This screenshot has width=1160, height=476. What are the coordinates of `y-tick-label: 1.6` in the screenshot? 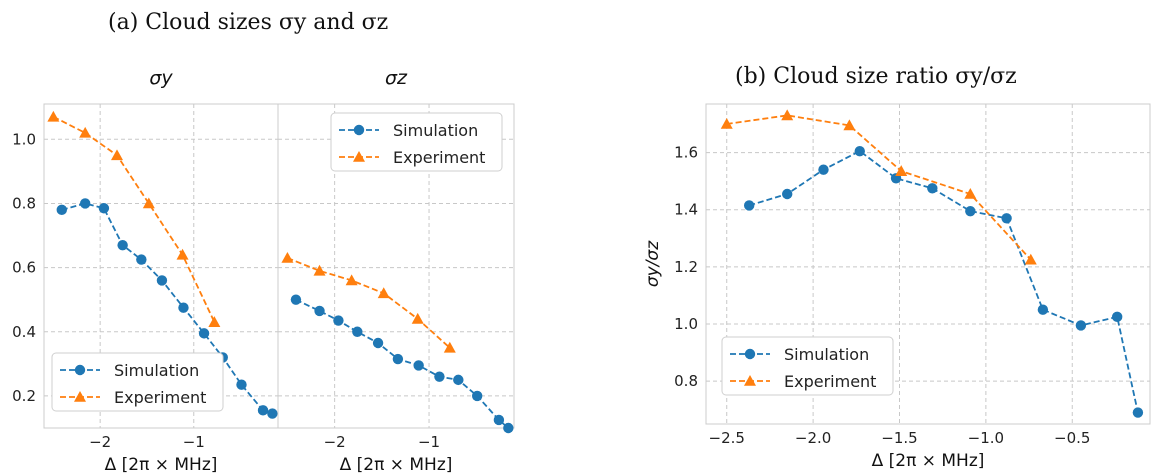 It's located at (686, 153).